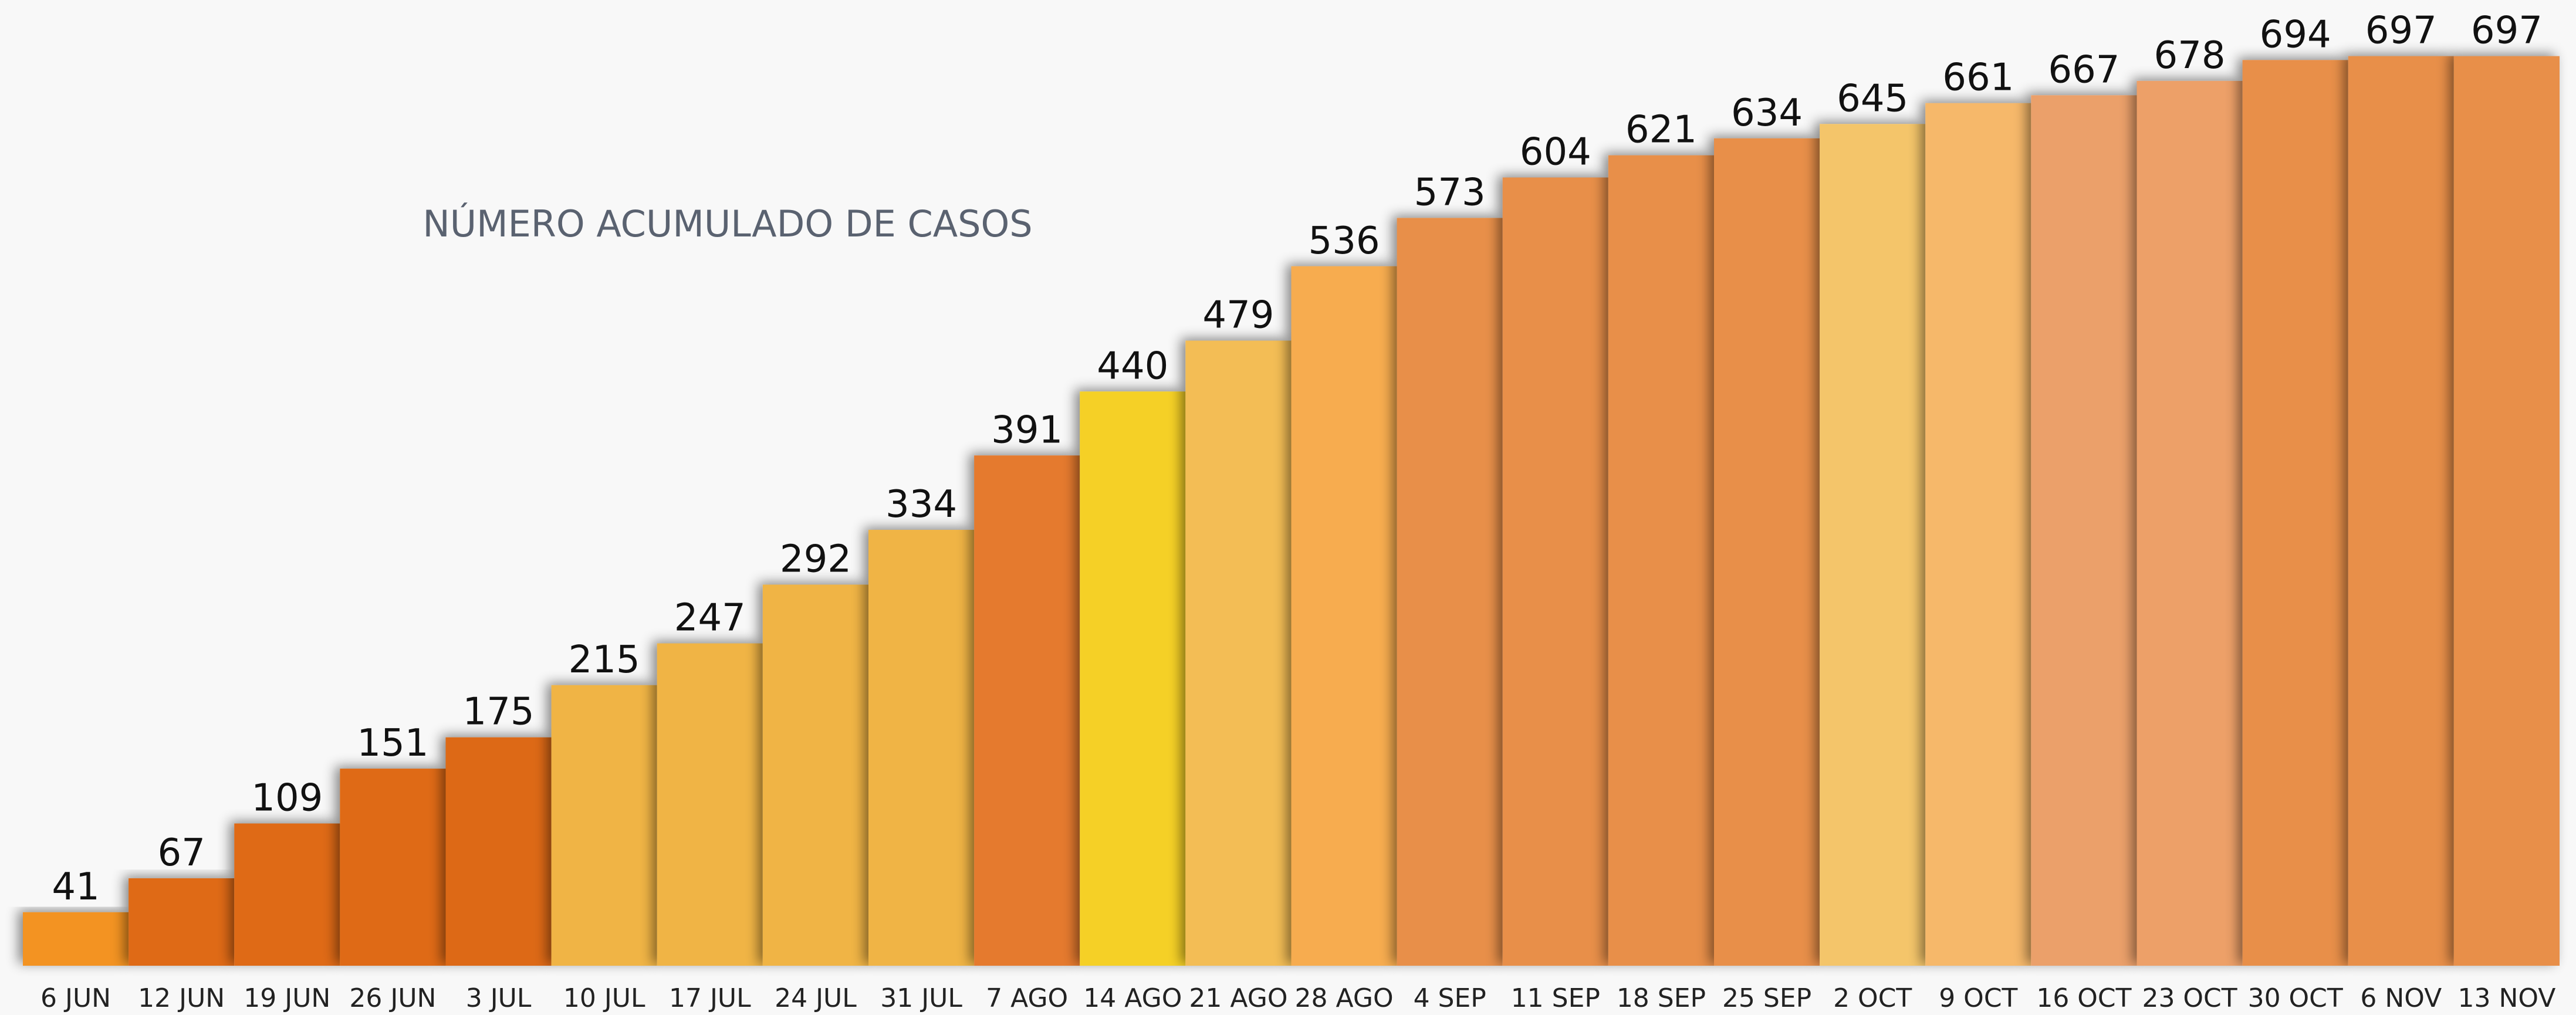 The image size is (2576, 1015). Describe the element at coordinates (2401, 998) in the screenshot. I see `x-tick-label: 6 NOV` at that location.